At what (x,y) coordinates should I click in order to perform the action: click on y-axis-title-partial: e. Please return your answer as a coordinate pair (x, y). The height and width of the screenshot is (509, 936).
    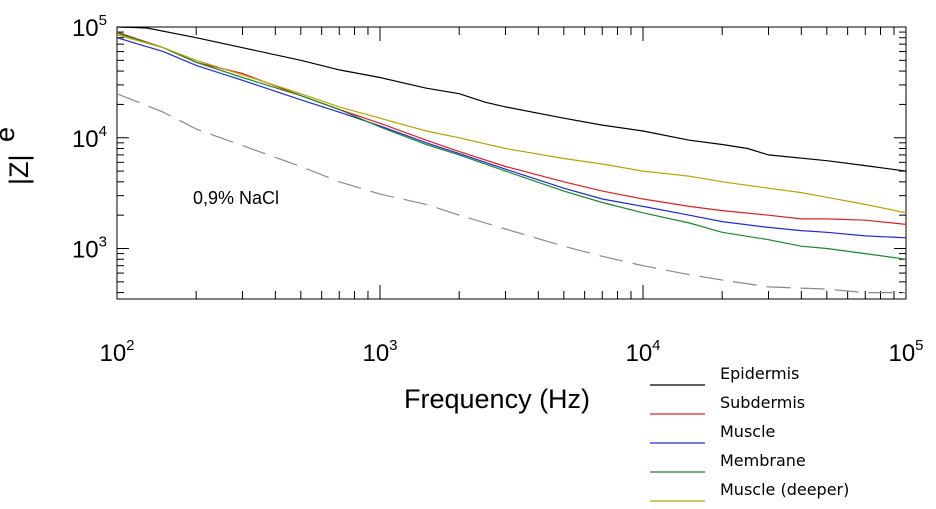
    Looking at the image, I should click on (10, 134).